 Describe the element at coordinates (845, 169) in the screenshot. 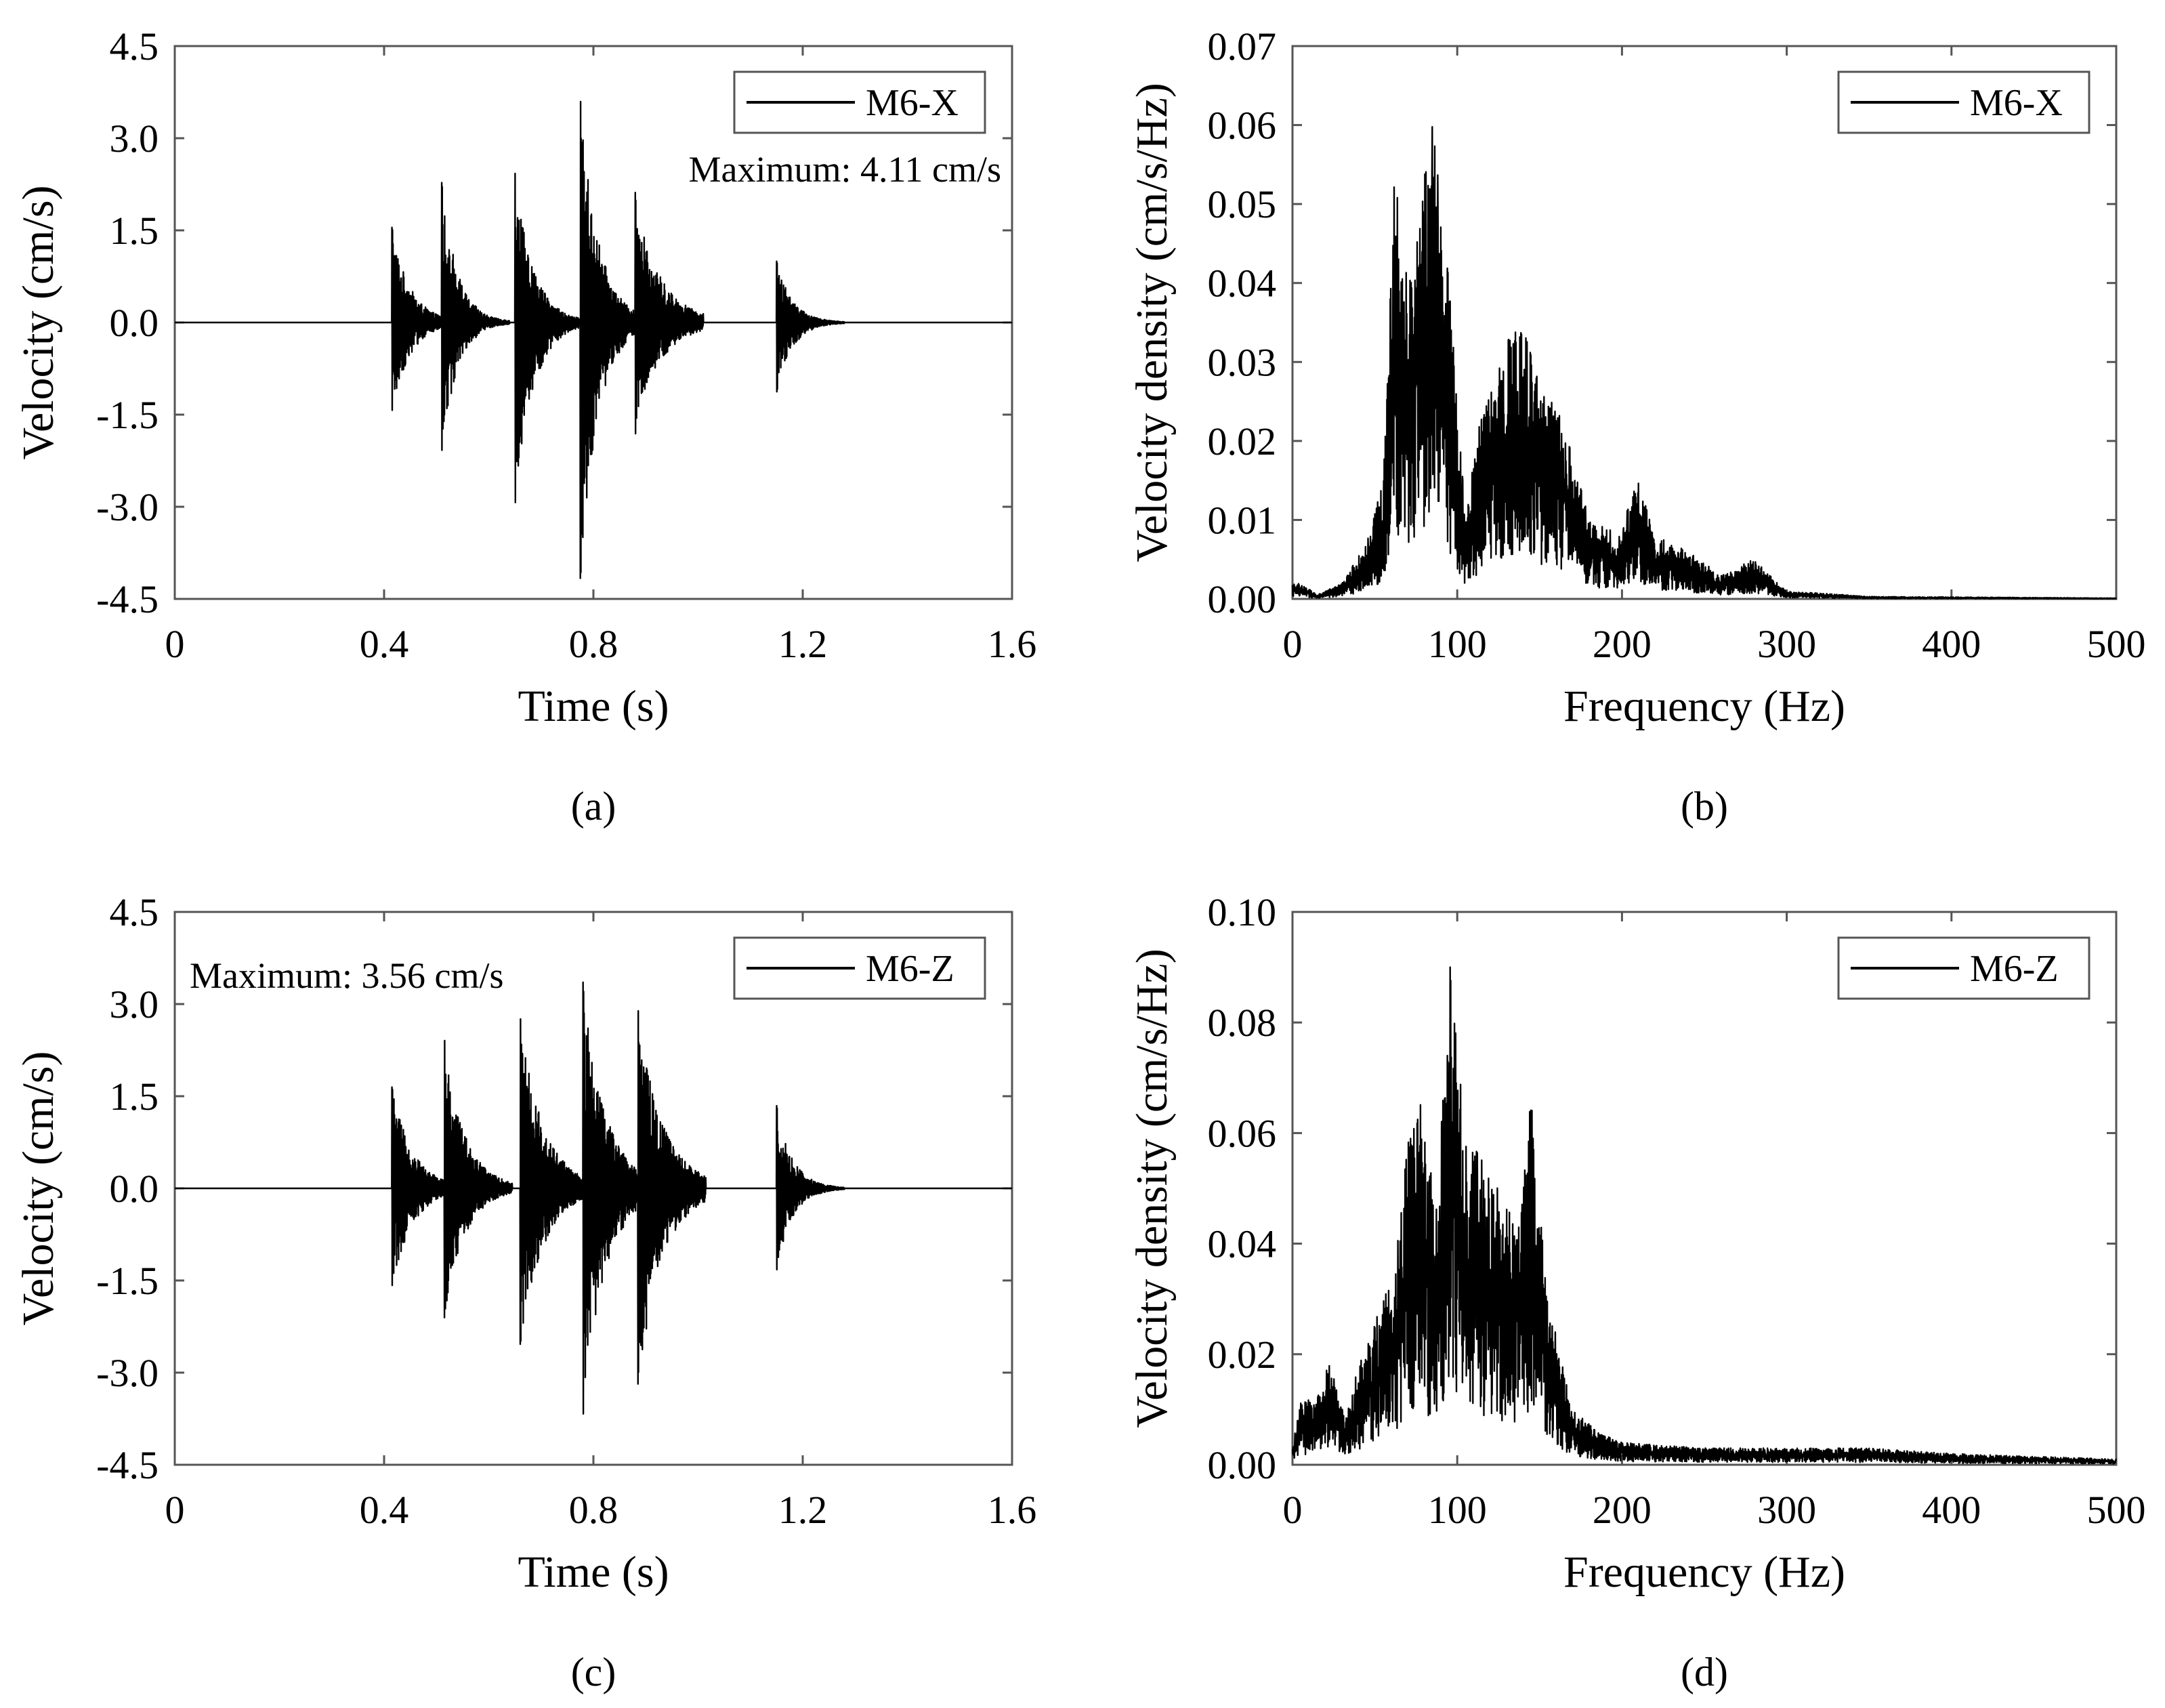

I see `max-annotation: Maximum: 4.11 cm/s` at that location.